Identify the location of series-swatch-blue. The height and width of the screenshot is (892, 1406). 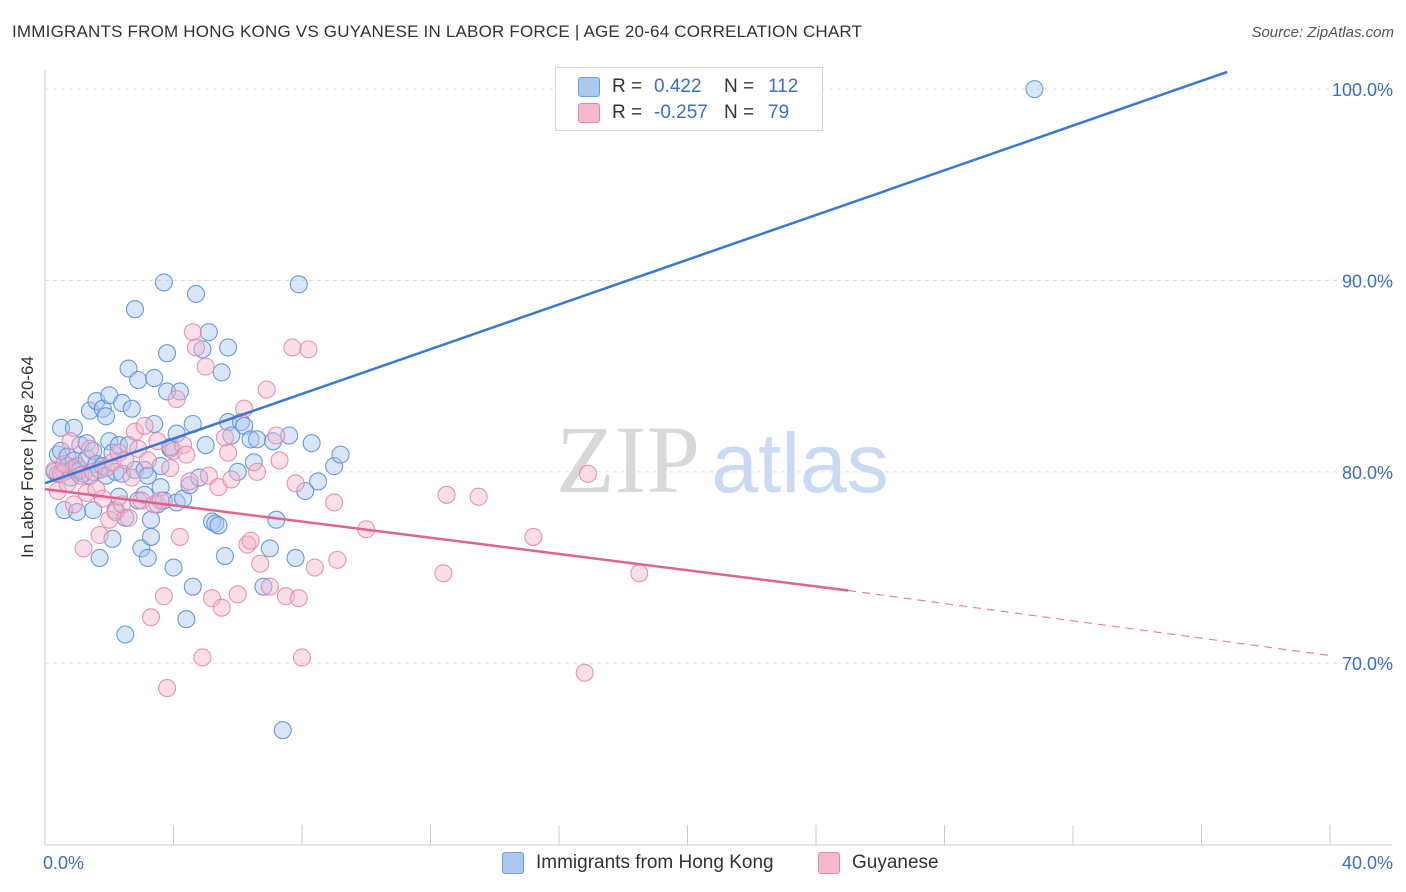
(513, 863).